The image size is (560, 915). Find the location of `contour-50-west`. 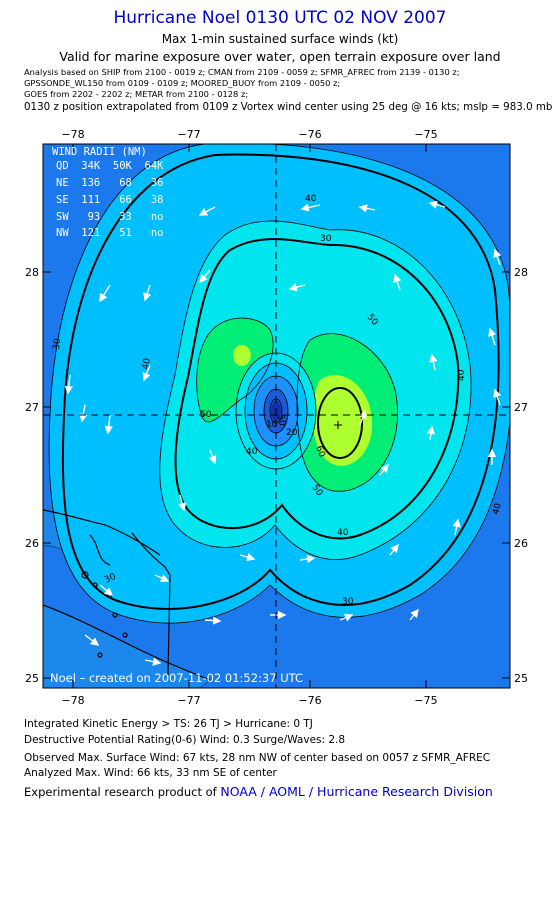

contour-50-west is located at coordinates (235, 370).